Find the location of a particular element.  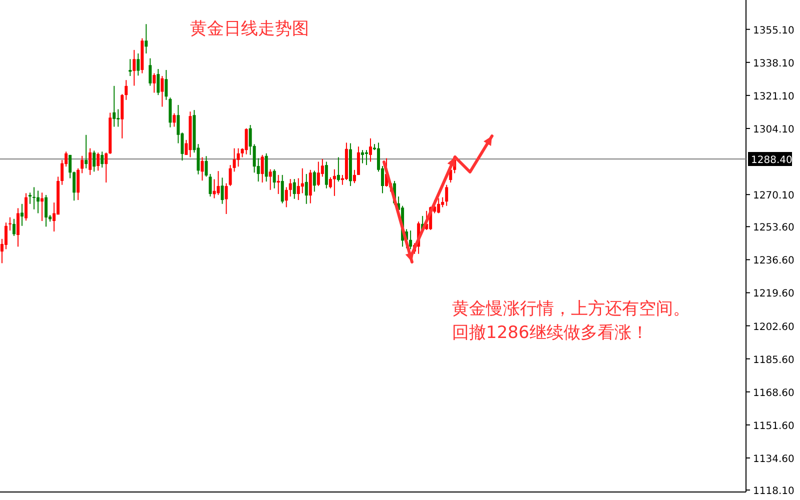

y-tick-label: 1355.10 is located at coordinates (773, 30).